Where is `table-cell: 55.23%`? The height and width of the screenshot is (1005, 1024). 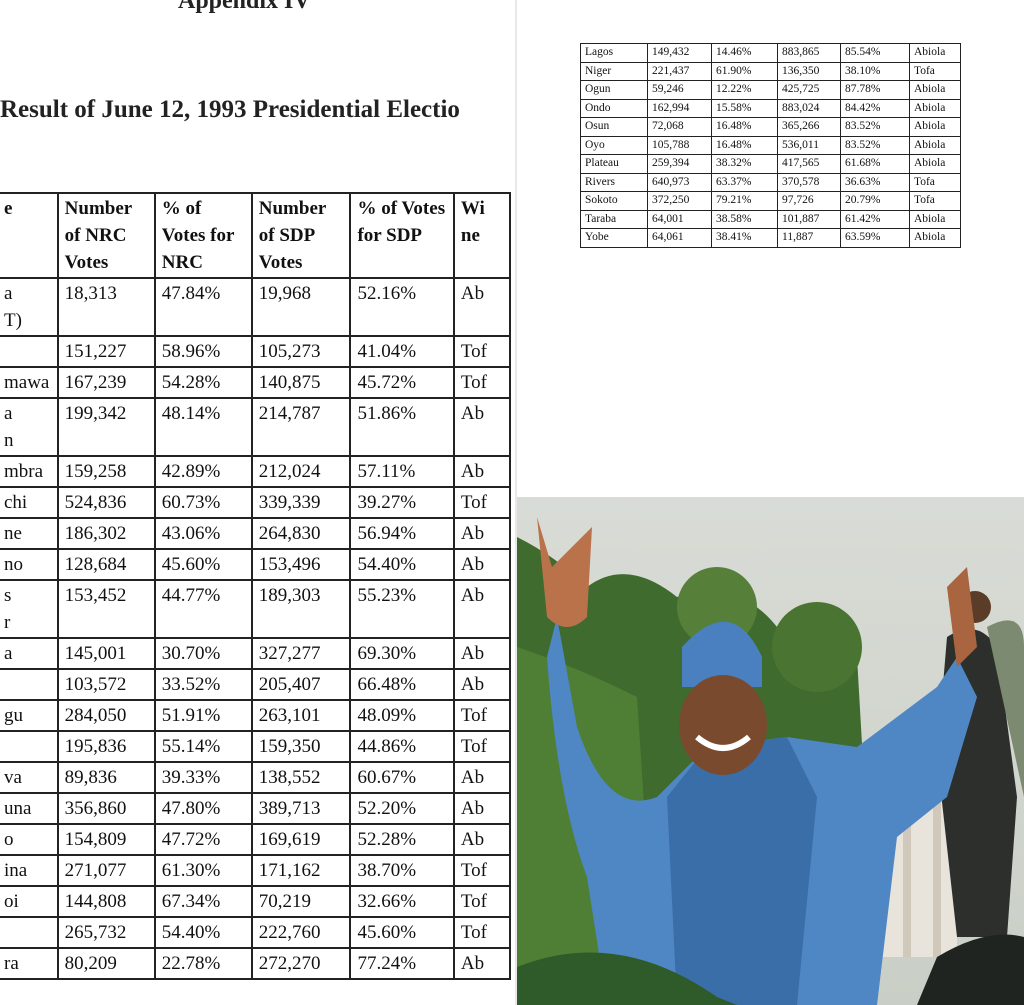 table-cell: 55.23% is located at coordinates (402, 609).